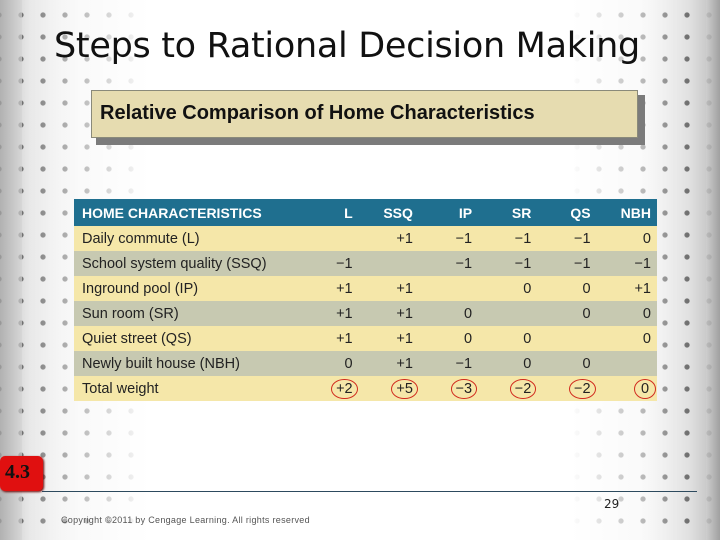 The width and height of the screenshot is (720, 540). What do you see at coordinates (187, 238) in the screenshot?
I see `row-label: Daily commute (L)` at bounding box center [187, 238].